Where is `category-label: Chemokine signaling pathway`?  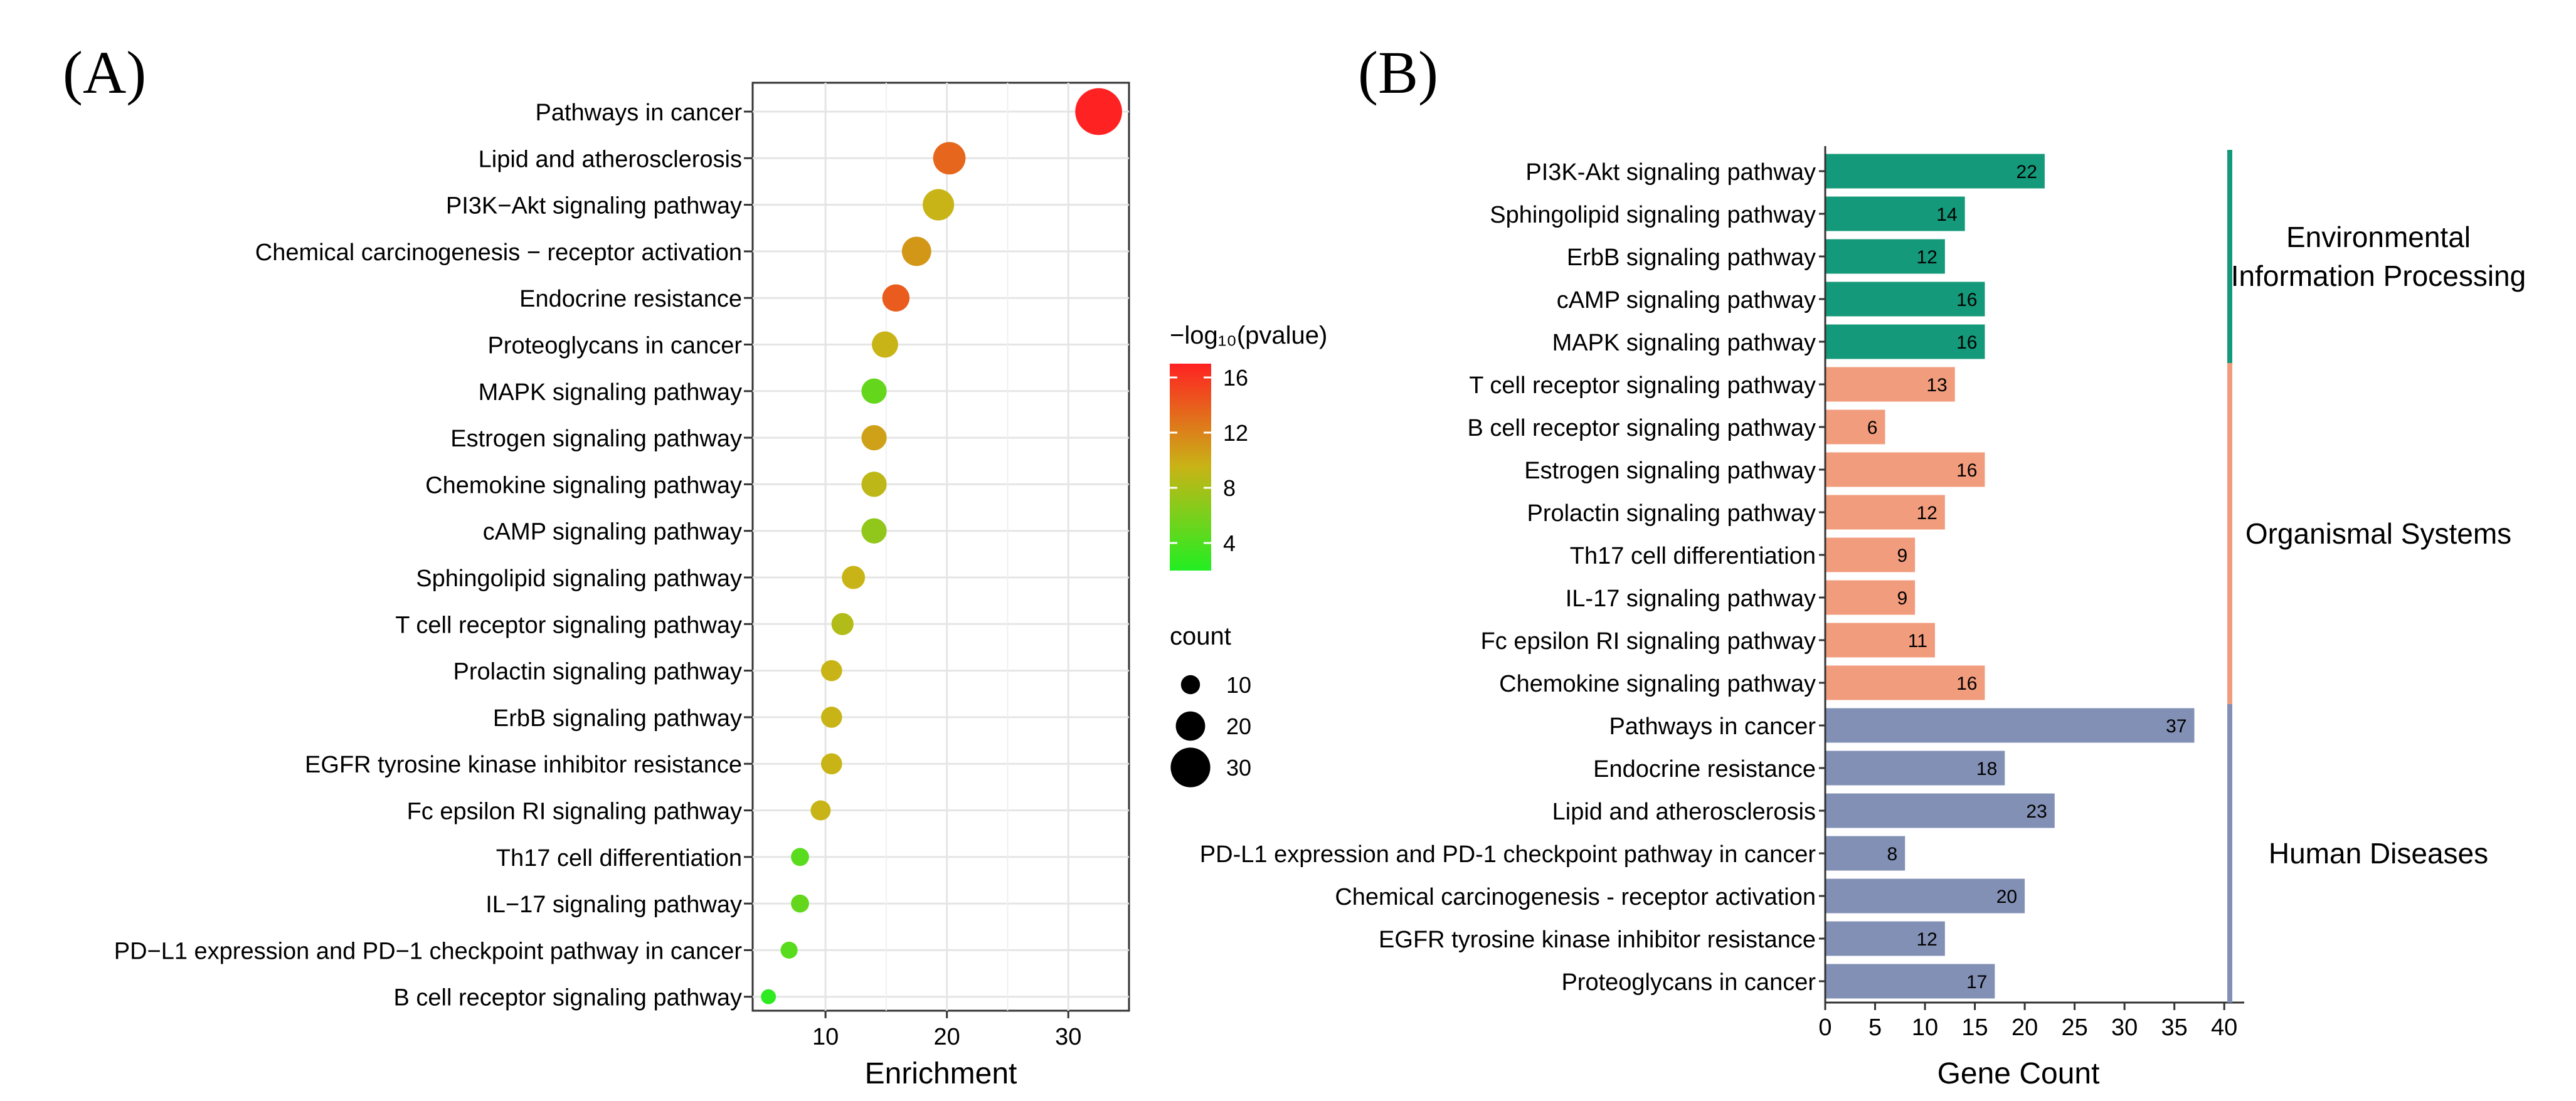
category-label: Chemokine signaling pathway is located at coordinates (1657, 684).